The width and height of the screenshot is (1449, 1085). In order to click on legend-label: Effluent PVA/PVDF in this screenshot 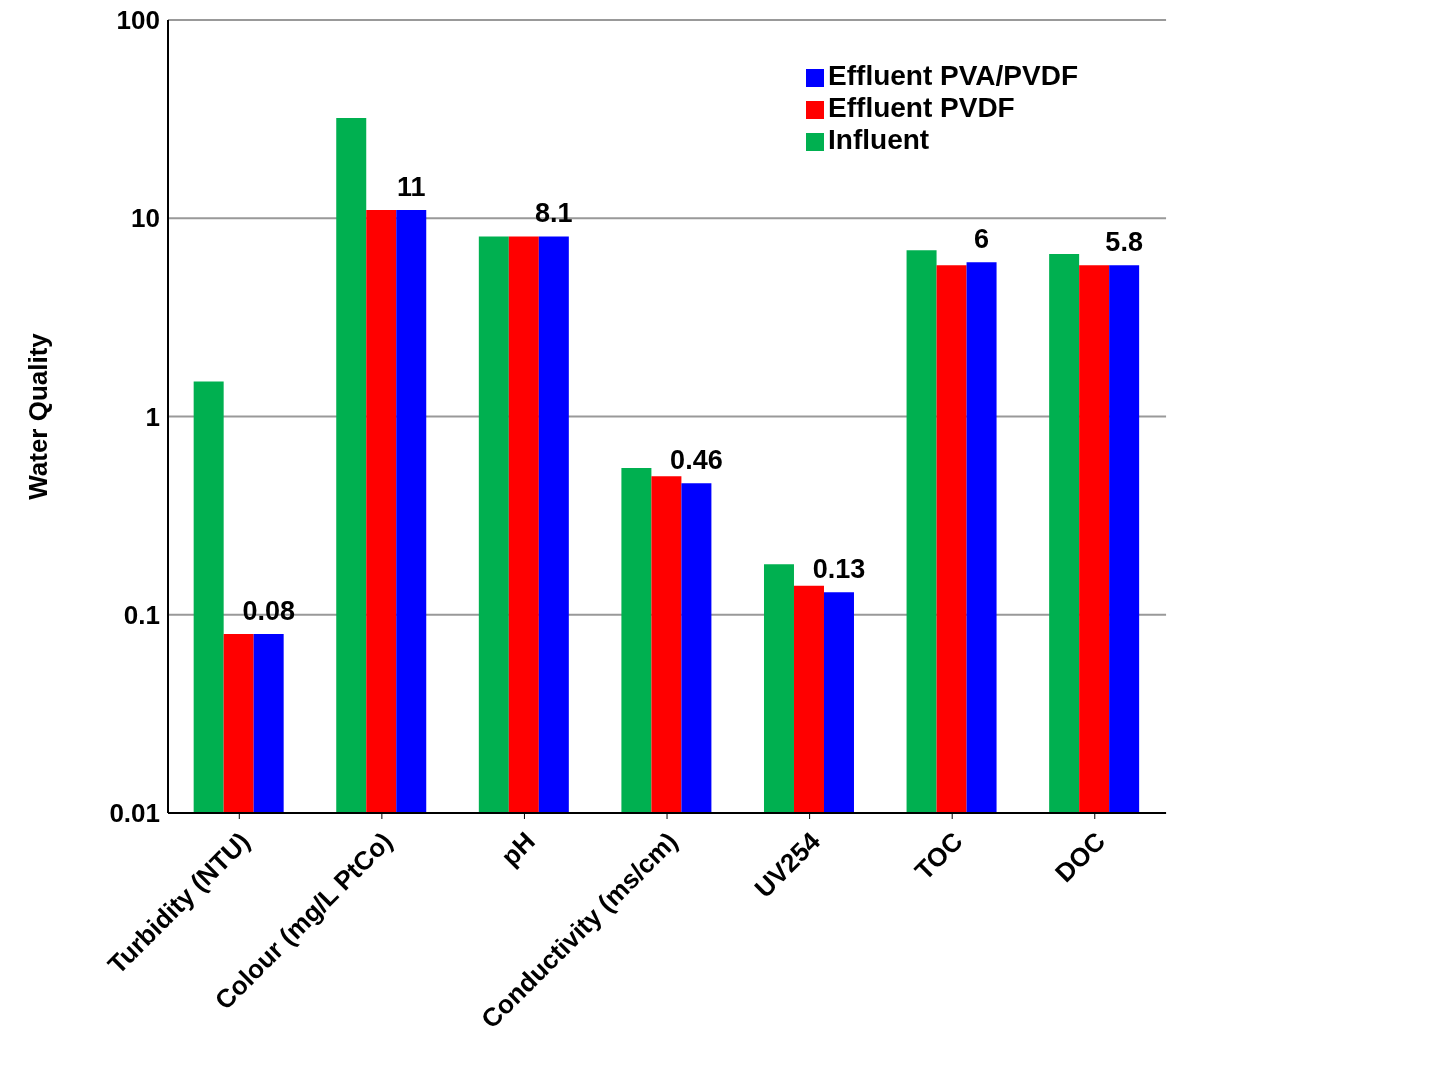, I will do `click(953, 75)`.